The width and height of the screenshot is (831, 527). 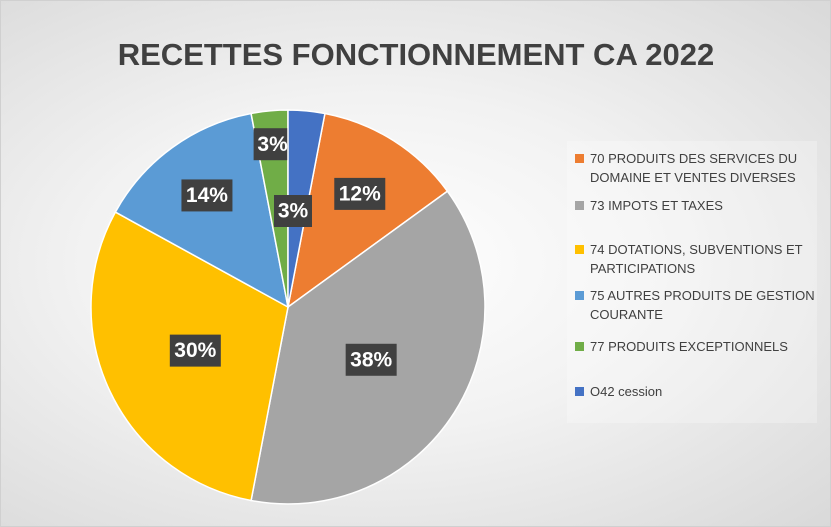 I want to click on pie-slice, so click(x=367, y=210).